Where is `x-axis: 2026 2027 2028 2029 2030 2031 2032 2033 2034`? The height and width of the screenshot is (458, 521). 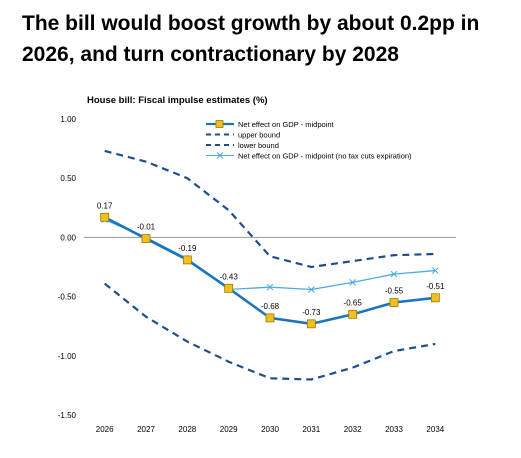 x-axis: 2026 2027 2028 2029 2030 2031 2032 2033 2034 is located at coordinates (270, 429).